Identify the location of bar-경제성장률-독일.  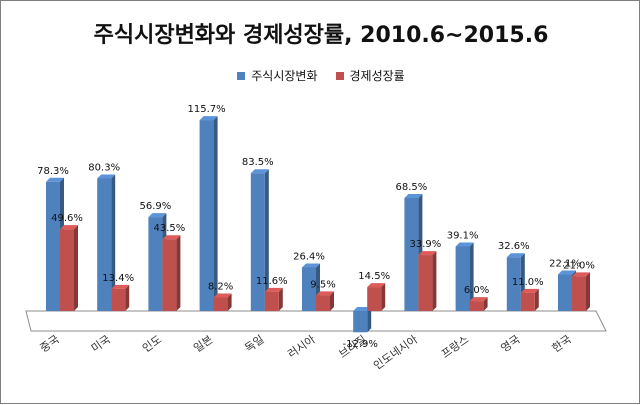
(273, 299).